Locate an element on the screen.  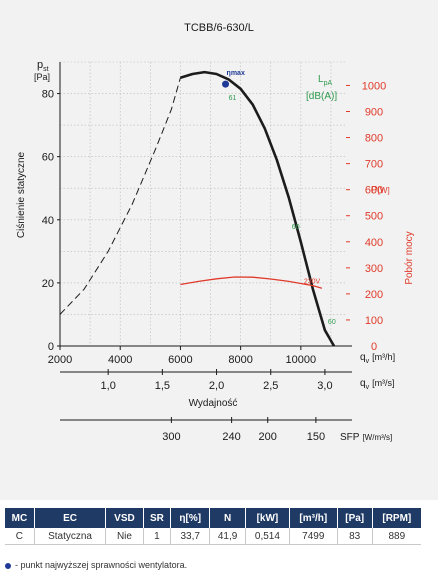
right-axis-tick-label: 300 is located at coordinates (374, 269).